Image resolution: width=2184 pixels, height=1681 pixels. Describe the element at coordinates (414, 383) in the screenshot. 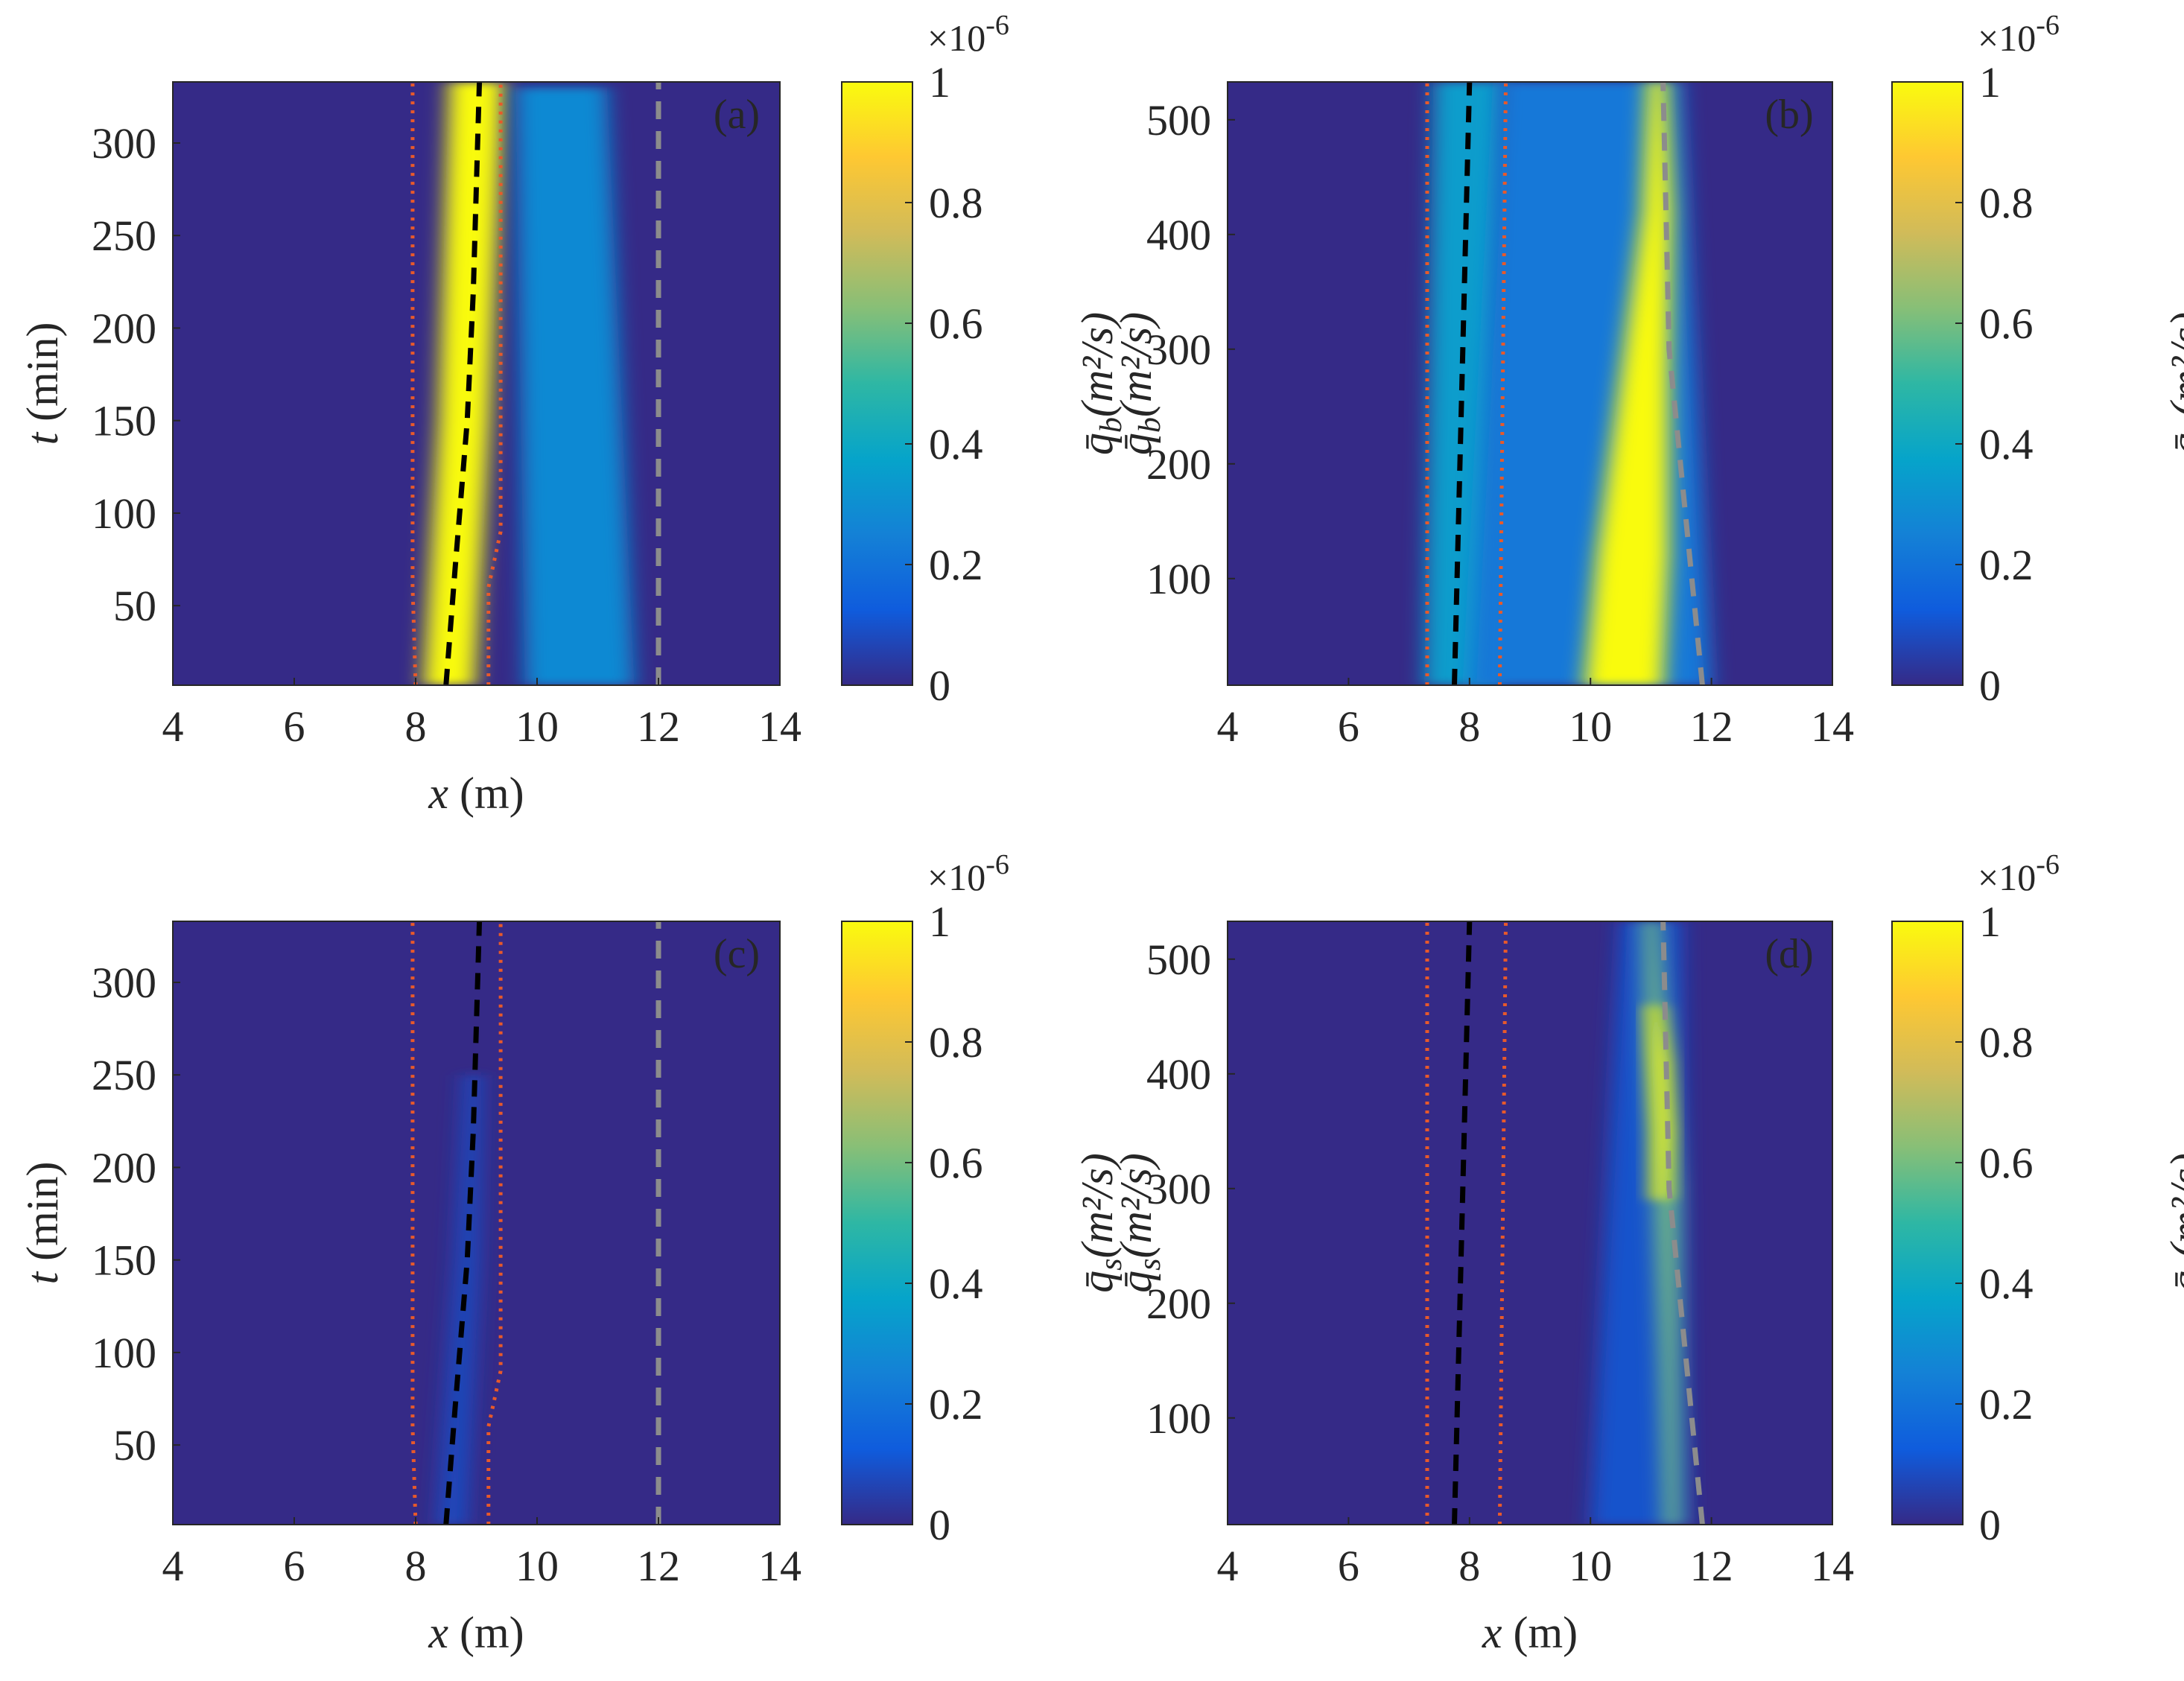

I see `line-lower` at that location.